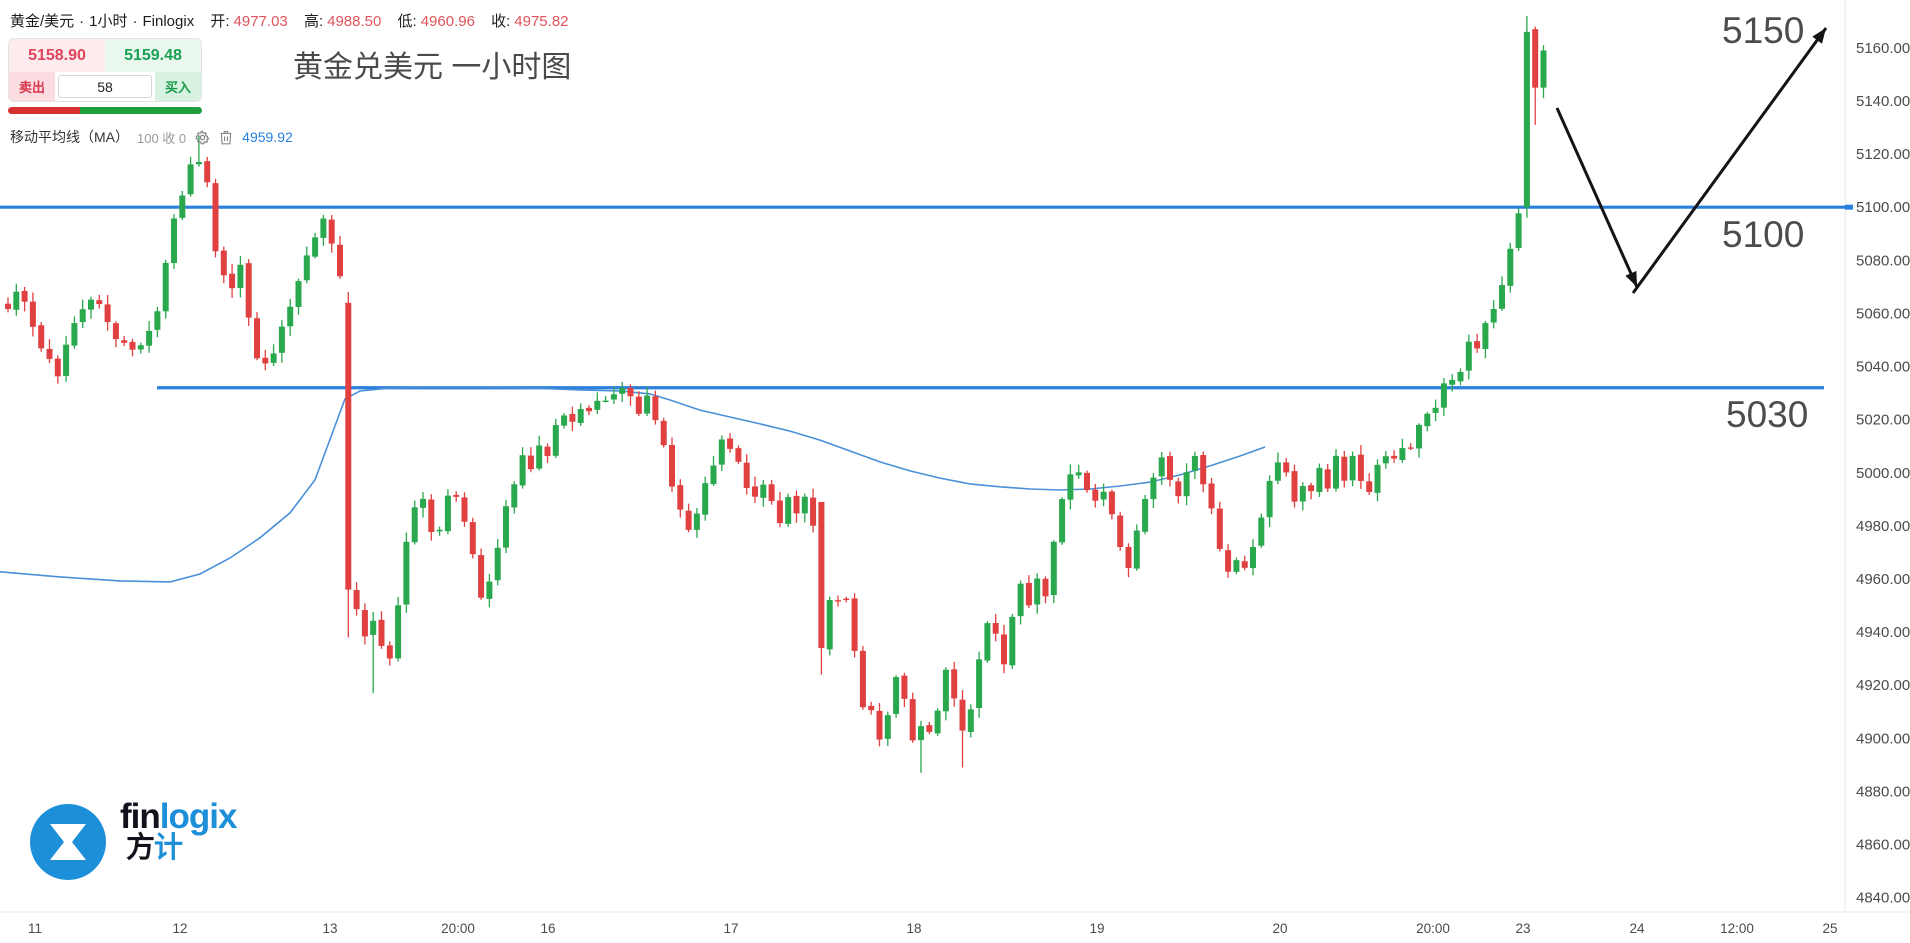 The width and height of the screenshot is (1910, 943). Describe the element at coordinates (1597, 197) in the screenshot. I see `trend-arrow-down` at that location.